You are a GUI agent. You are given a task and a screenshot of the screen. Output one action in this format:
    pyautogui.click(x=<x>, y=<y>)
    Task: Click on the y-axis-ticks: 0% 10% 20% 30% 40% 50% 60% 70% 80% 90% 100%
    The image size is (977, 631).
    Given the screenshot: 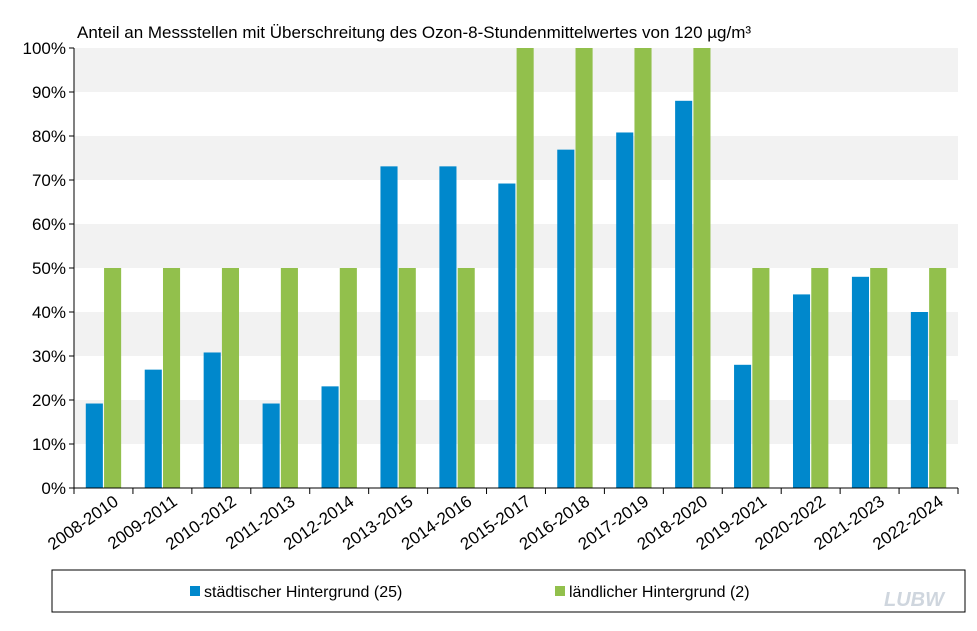 What is the action you would take?
    pyautogui.click(x=48, y=268)
    